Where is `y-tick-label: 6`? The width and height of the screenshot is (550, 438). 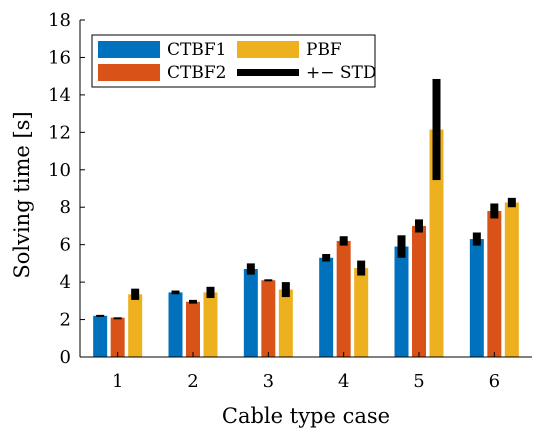
y-tick-label: 6 is located at coordinates (65, 245).